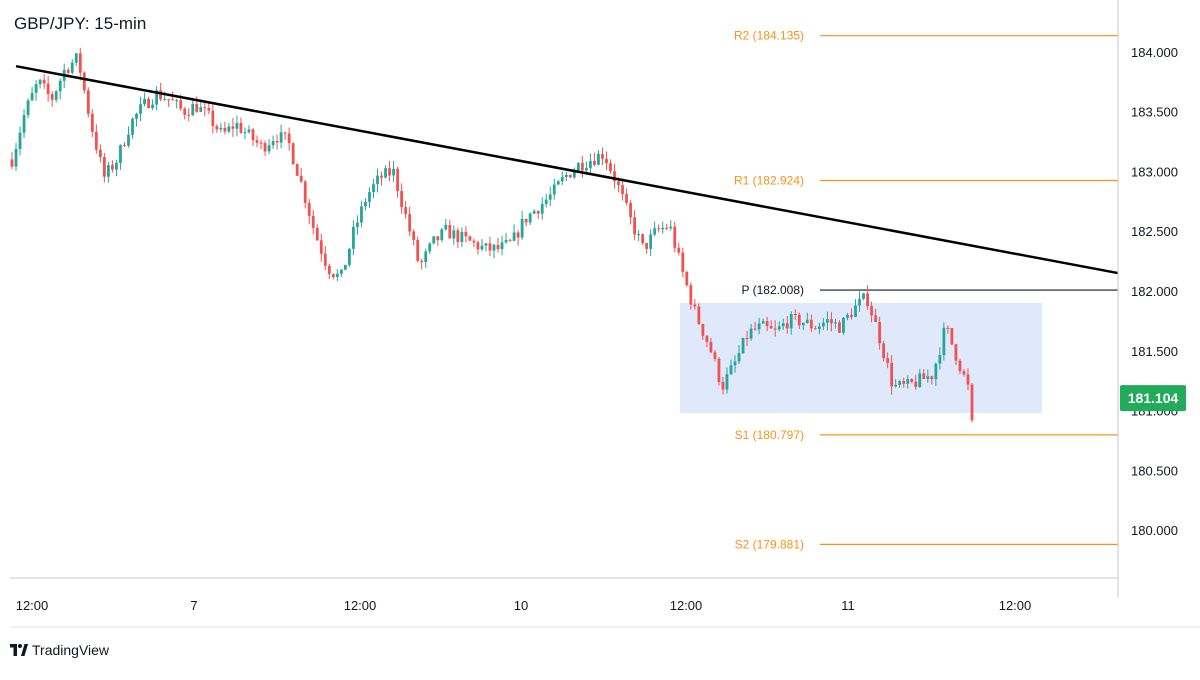 The height and width of the screenshot is (680, 1200). Describe the element at coordinates (19, 650) in the screenshot. I see `tradingview-icon` at that location.